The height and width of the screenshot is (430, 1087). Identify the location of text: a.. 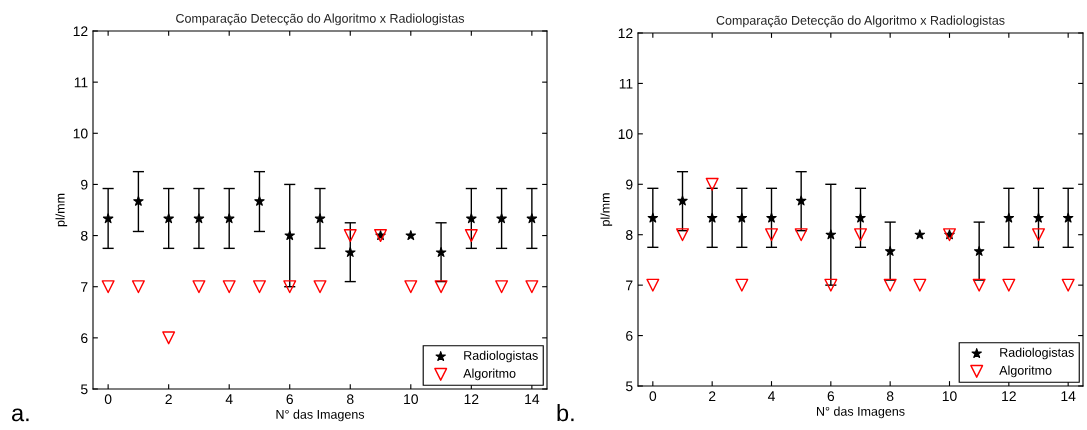
(20, 415).